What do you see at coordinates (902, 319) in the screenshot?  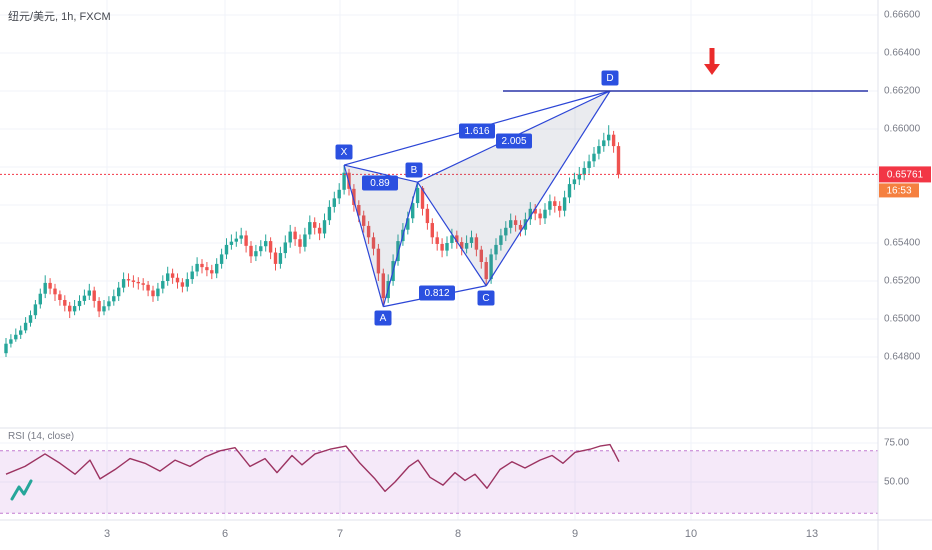 I see `price-axis-label: 0.65000` at bounding box center [902, 319].